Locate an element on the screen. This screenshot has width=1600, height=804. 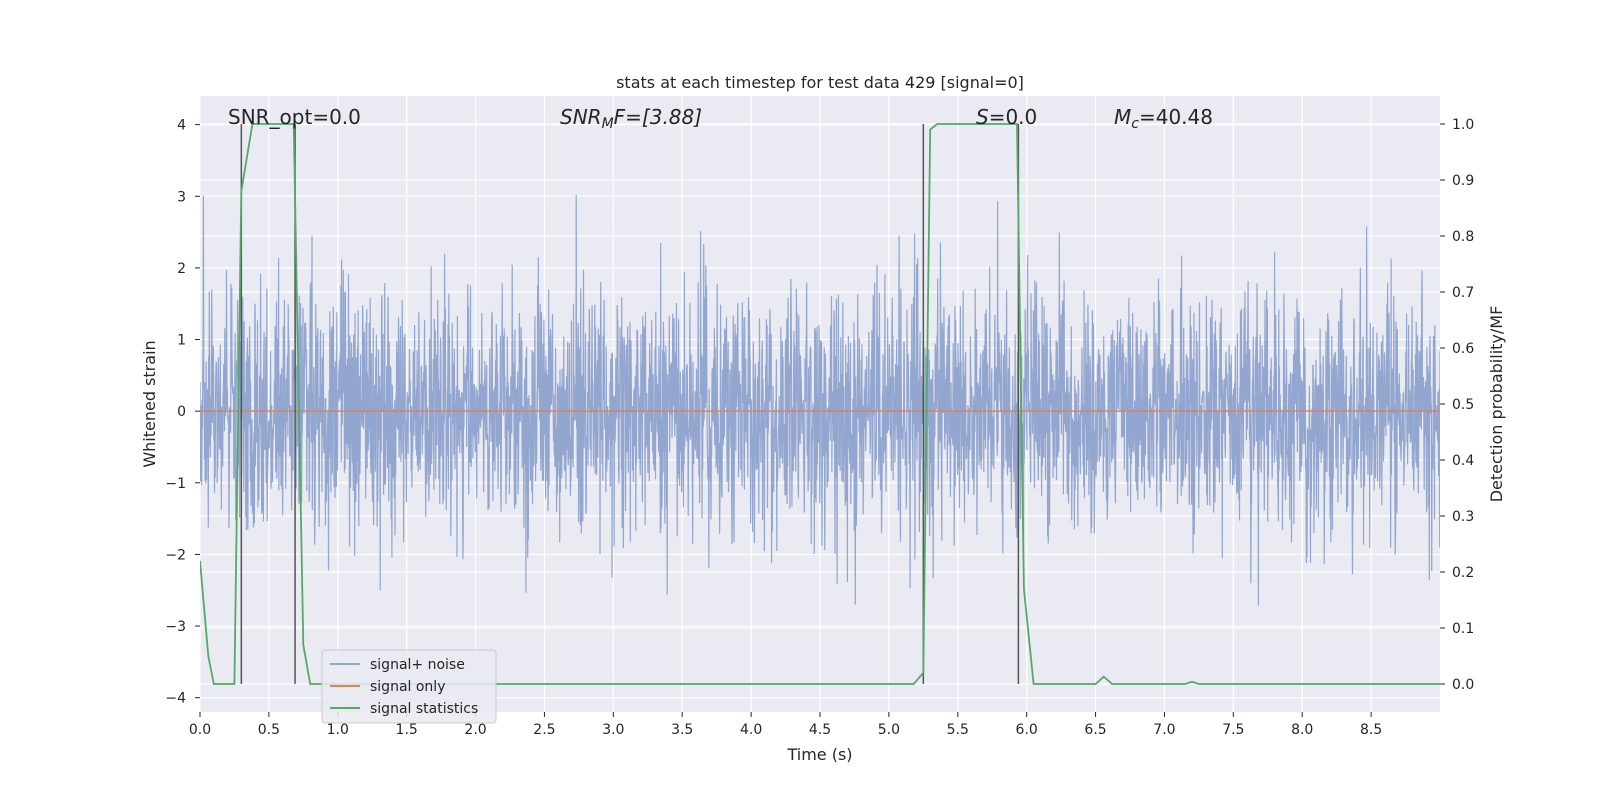
y2-tick-label-6: 0.4 is located at coordinates (1463, 461).